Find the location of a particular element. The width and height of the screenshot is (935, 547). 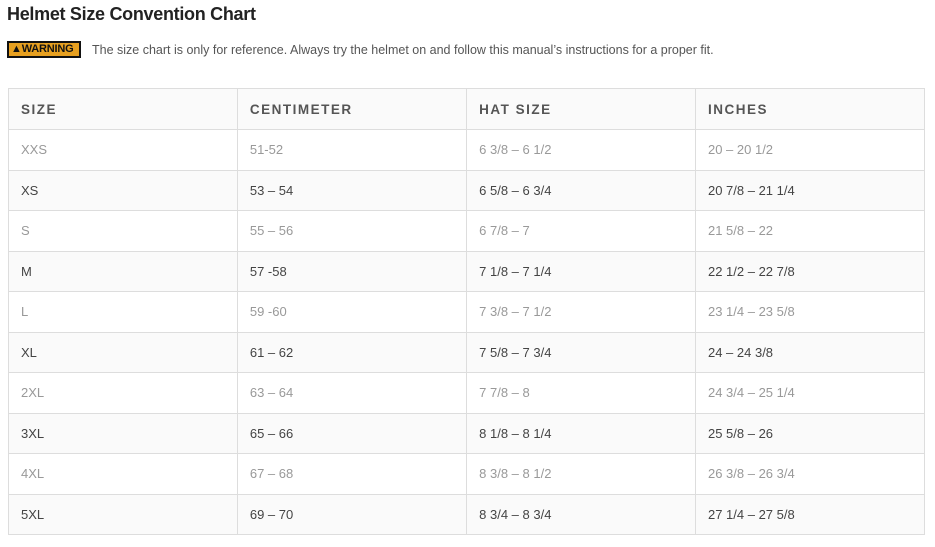

table-cell: 8 3/8 – 8 1/2 is located at coordinates (581, 474).